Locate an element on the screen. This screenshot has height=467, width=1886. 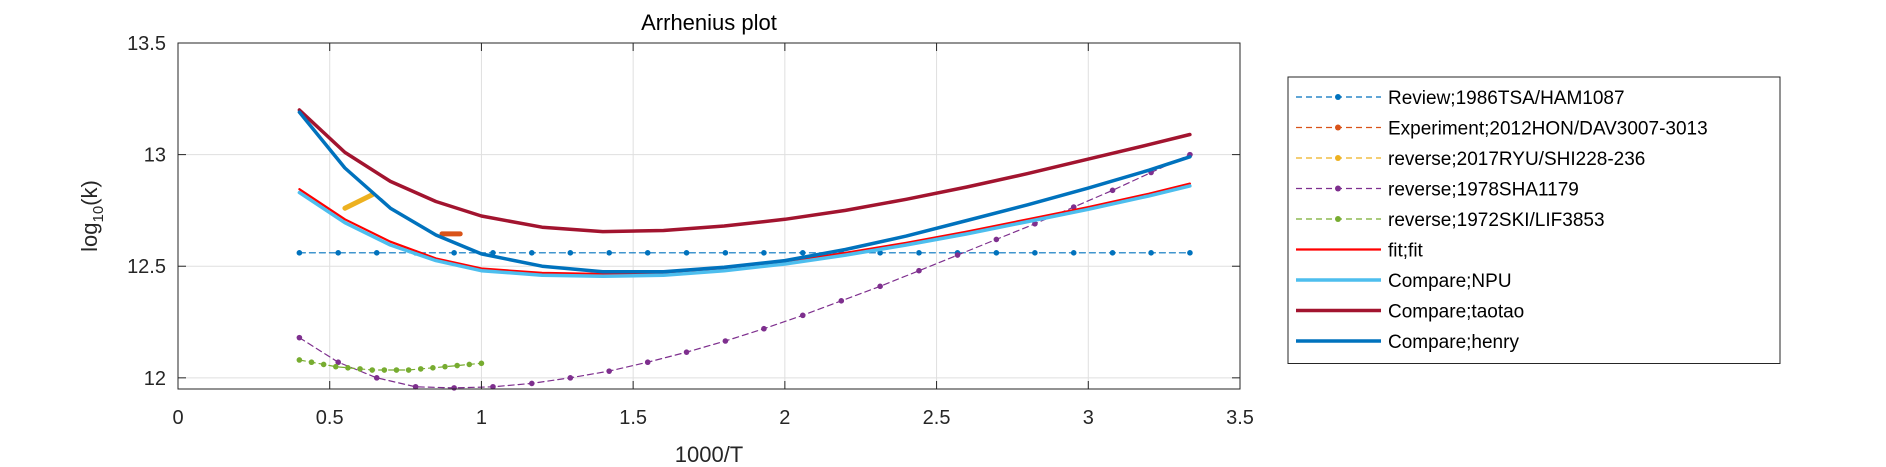
legend-label: reverse;1972SKI/LIF3853 is located at coordinates (1496, 220).